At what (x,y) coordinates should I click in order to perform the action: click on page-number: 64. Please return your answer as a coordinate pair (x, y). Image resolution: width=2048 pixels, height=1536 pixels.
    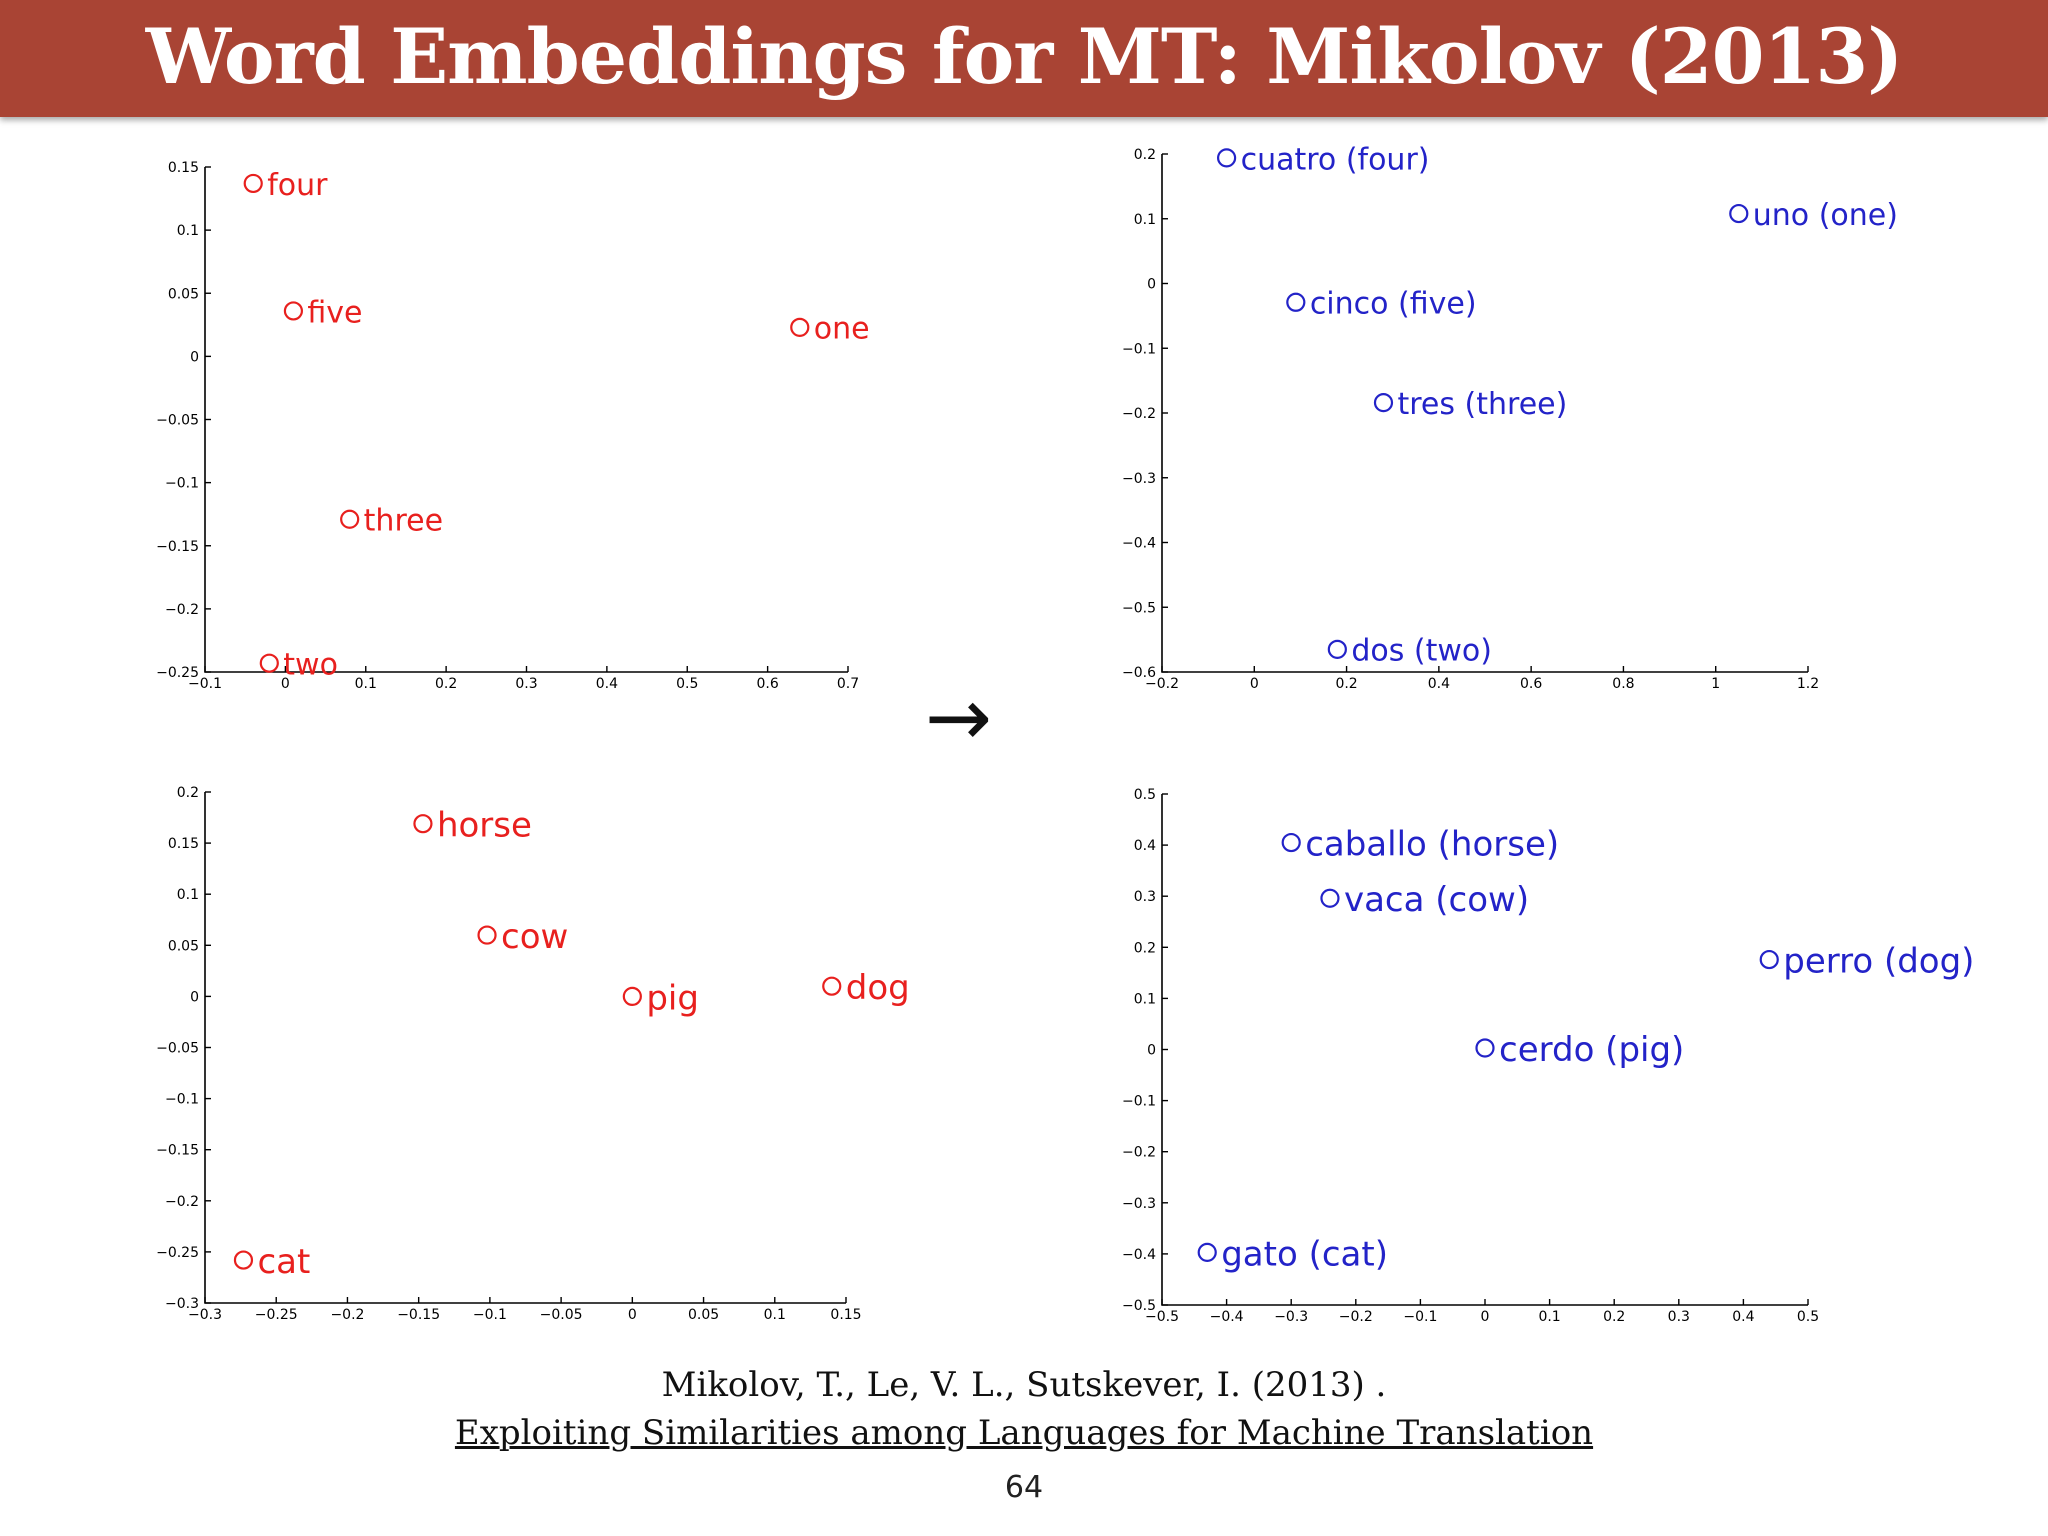
    Looking at the image, I should click on (1024, 1487).